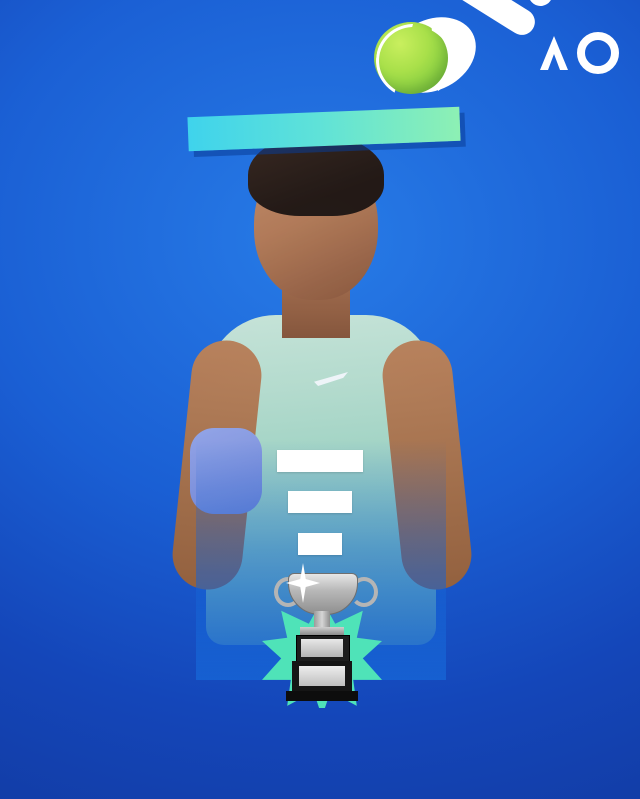  What do you see at coordinates (324, 129) in the screenshot?
I see `quarter-banner` at bounding box center [324, 129].